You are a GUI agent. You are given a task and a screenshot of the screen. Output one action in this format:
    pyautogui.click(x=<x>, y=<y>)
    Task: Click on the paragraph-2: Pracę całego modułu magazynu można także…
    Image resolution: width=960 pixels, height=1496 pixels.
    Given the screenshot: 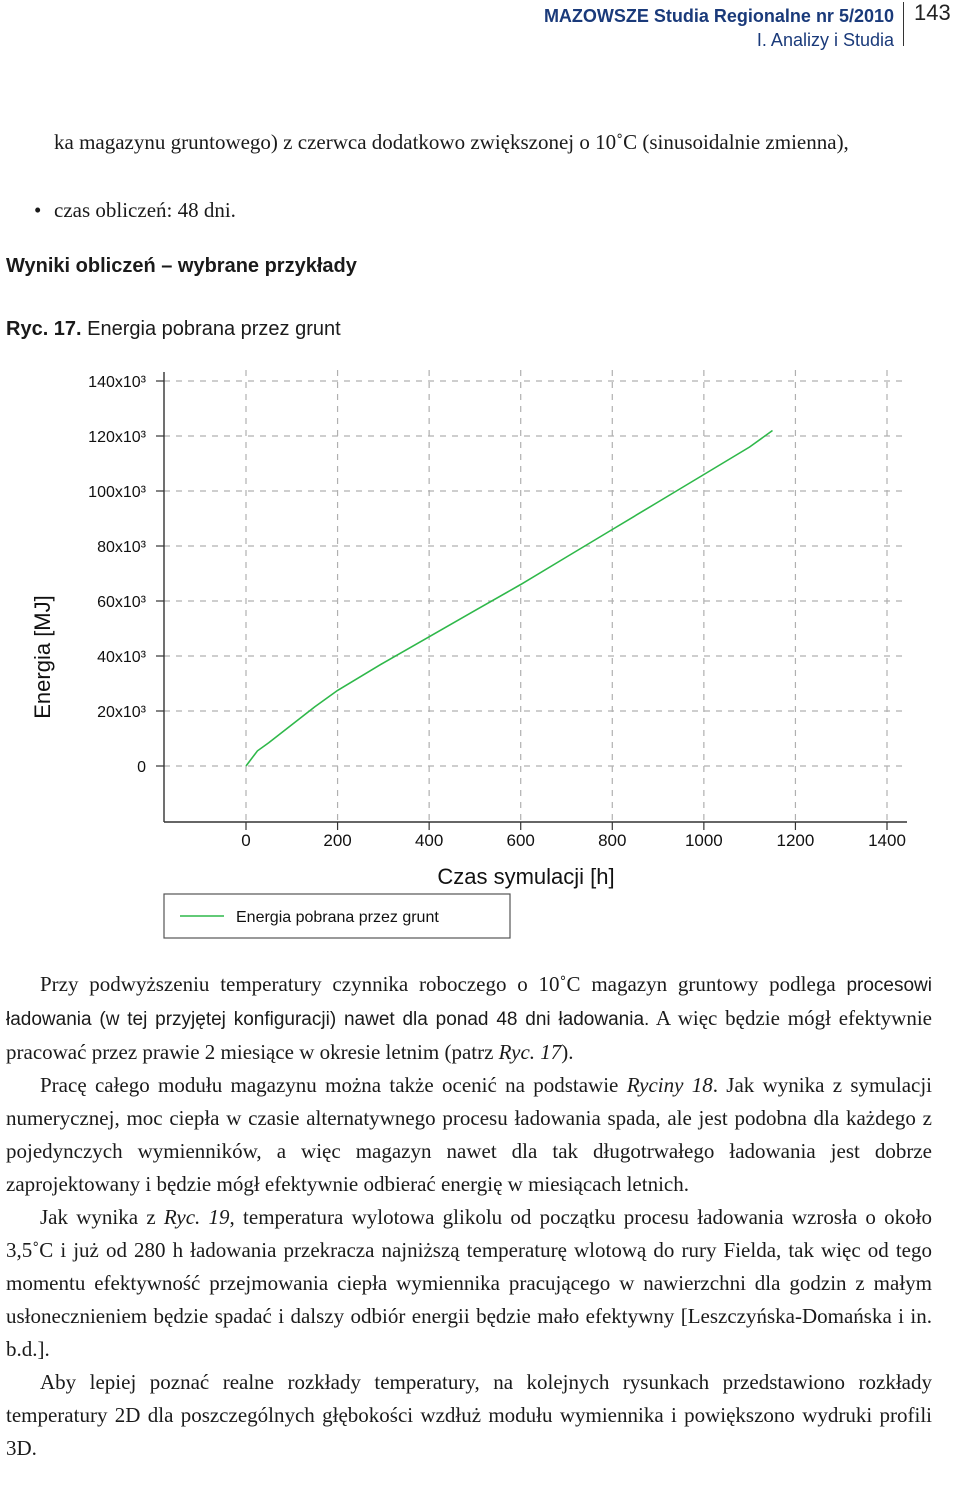 What is the action you would take?
    pyautogui.click(x=469, y=1135)
    